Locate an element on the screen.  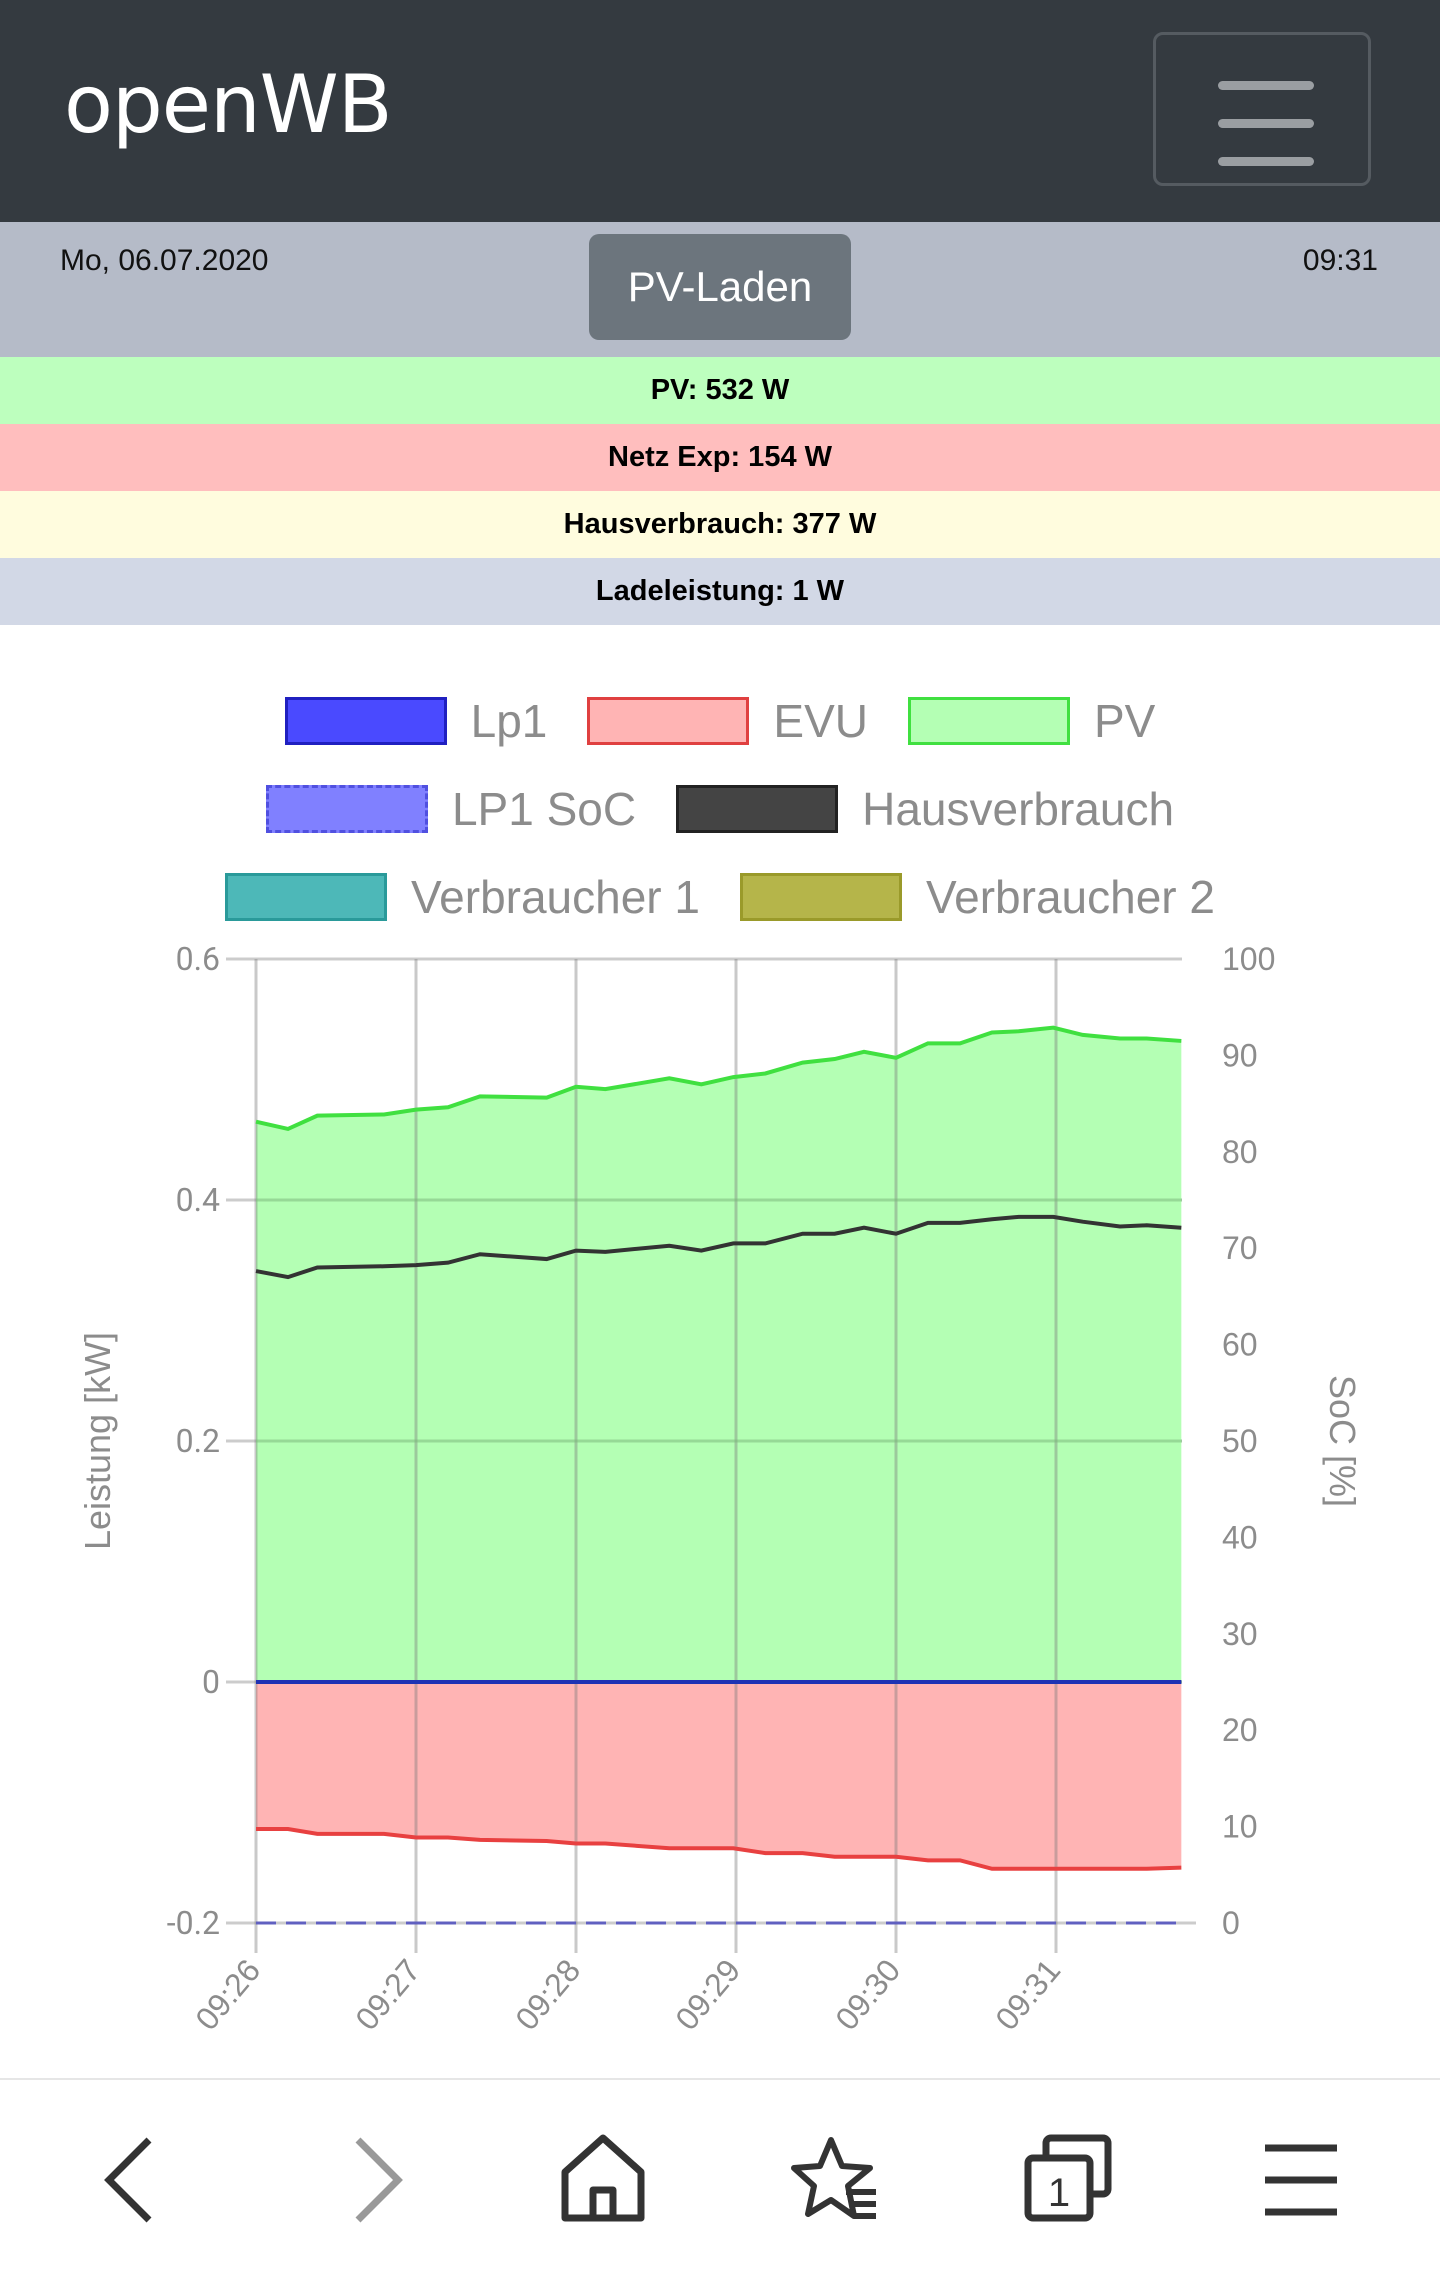
x-tick-label: 09:31 is located at coordinates (1027, 1994).